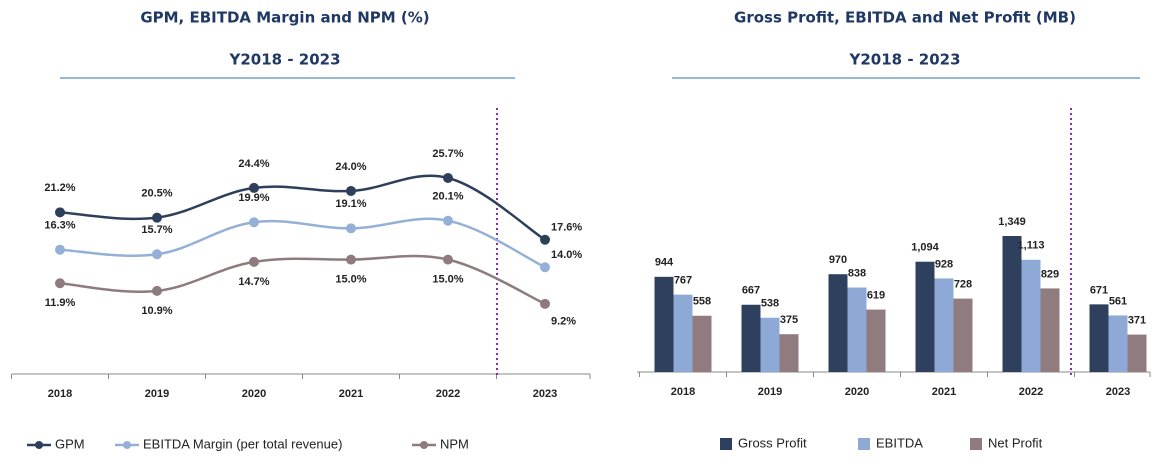 This screenshot has width=1161, height=462. What do you see at coordinates (925, 248) in the screenshot?
I see `value-label: 1,094` at bounding box center [925, 248].